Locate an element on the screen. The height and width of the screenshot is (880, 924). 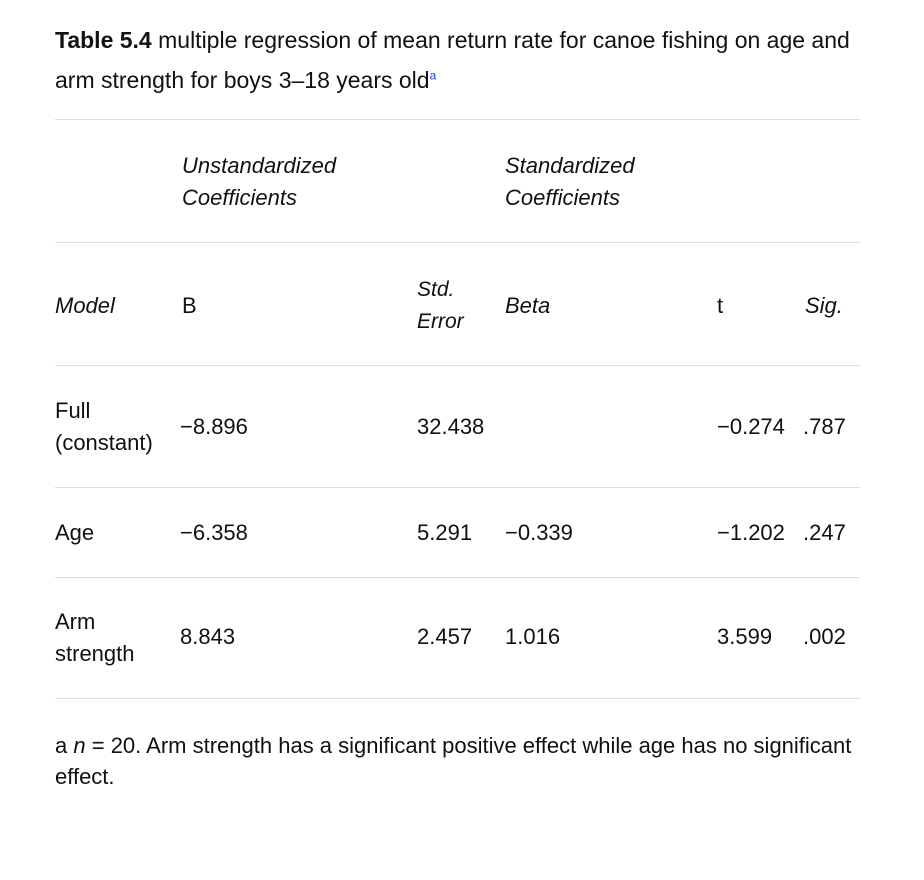
row-arm-sig: .002 is located at coordinates (824, 636).